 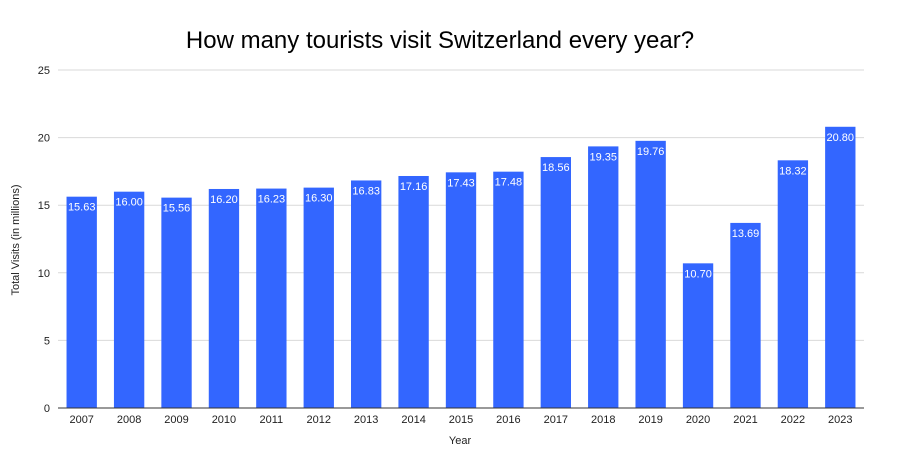 What do you see at coordinates (650, 274) in the screenshot?
I see `bar-2019` at bounding box center [650, 274].